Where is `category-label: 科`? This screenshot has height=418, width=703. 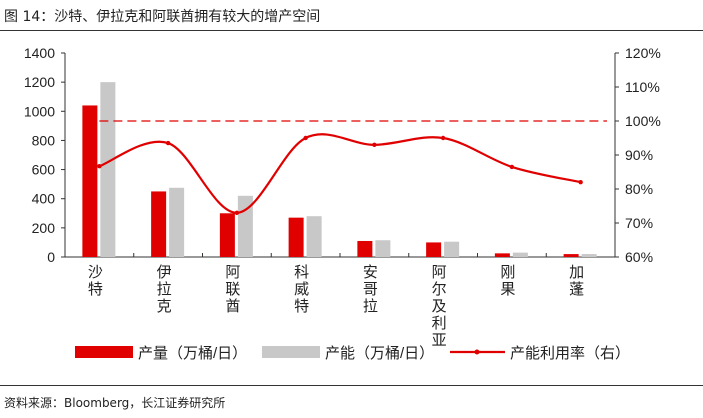 category-label: 科 is located at coordinates (301, 272).